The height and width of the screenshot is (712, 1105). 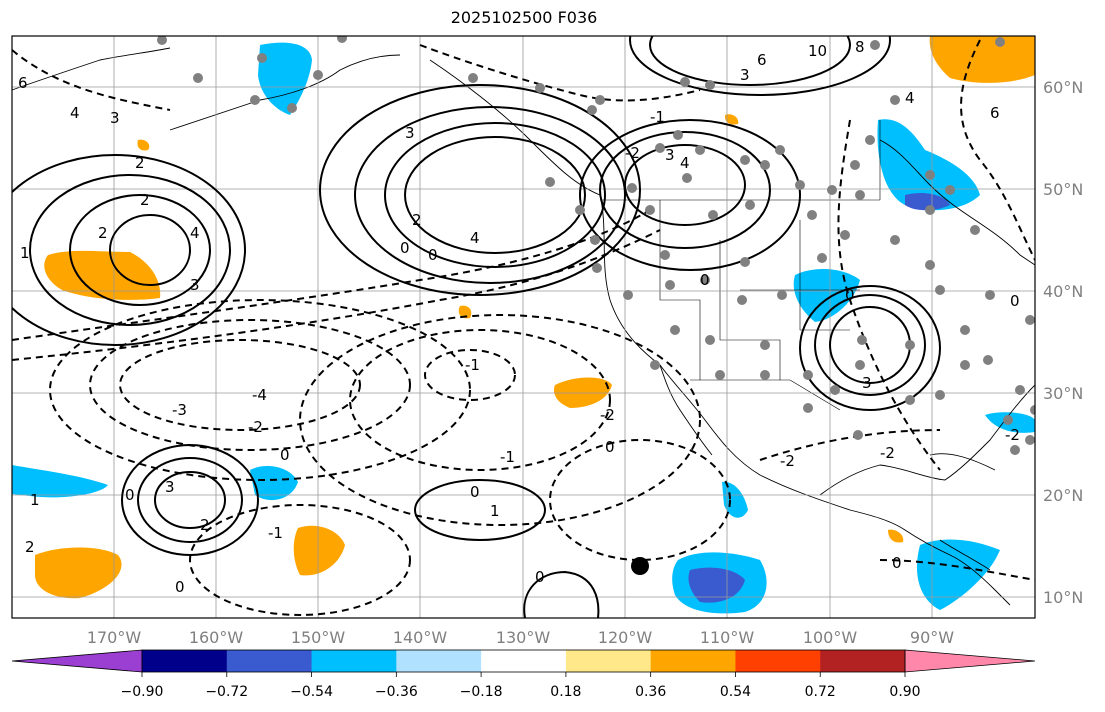 What do you see at coordinates (318, 637) in the screenshot?
I see `svg-text: 150°W` at bounding box center [318, 637].